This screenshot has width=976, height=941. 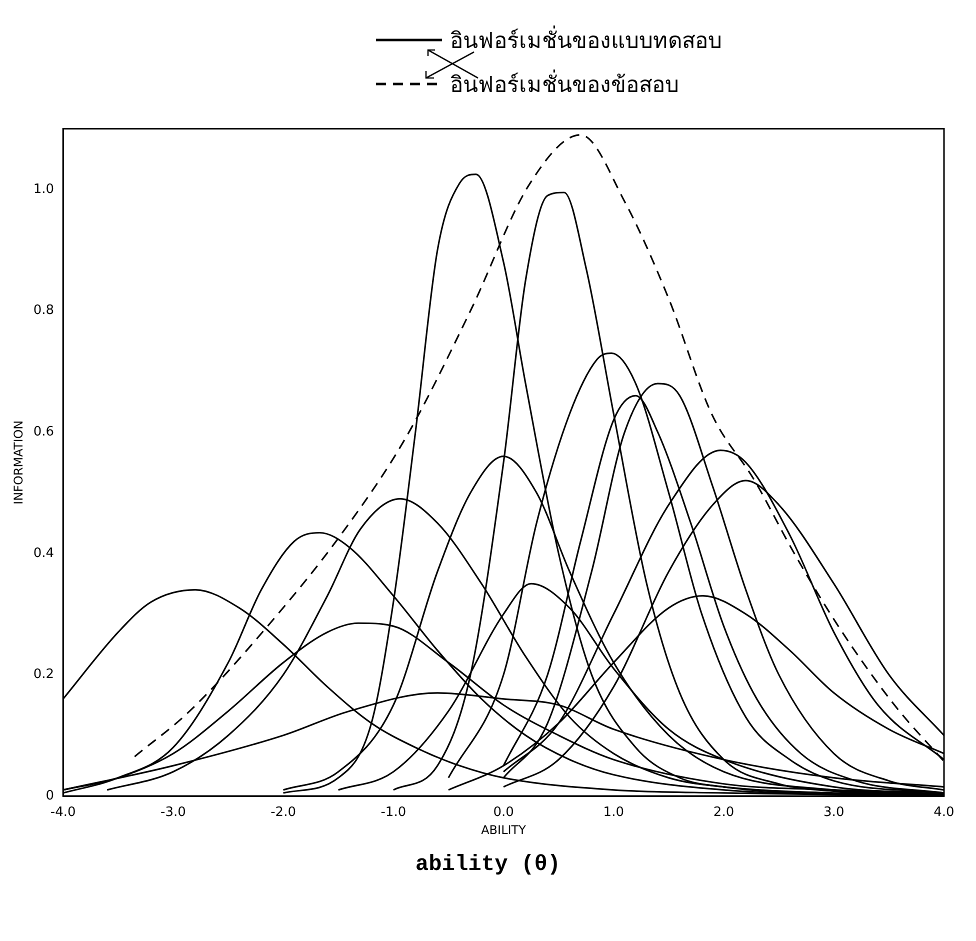 What do you see at coordinates (43, 553) in the screenshot?
I see `y-tick-label: 0.4` at bounding box center [43, 553].